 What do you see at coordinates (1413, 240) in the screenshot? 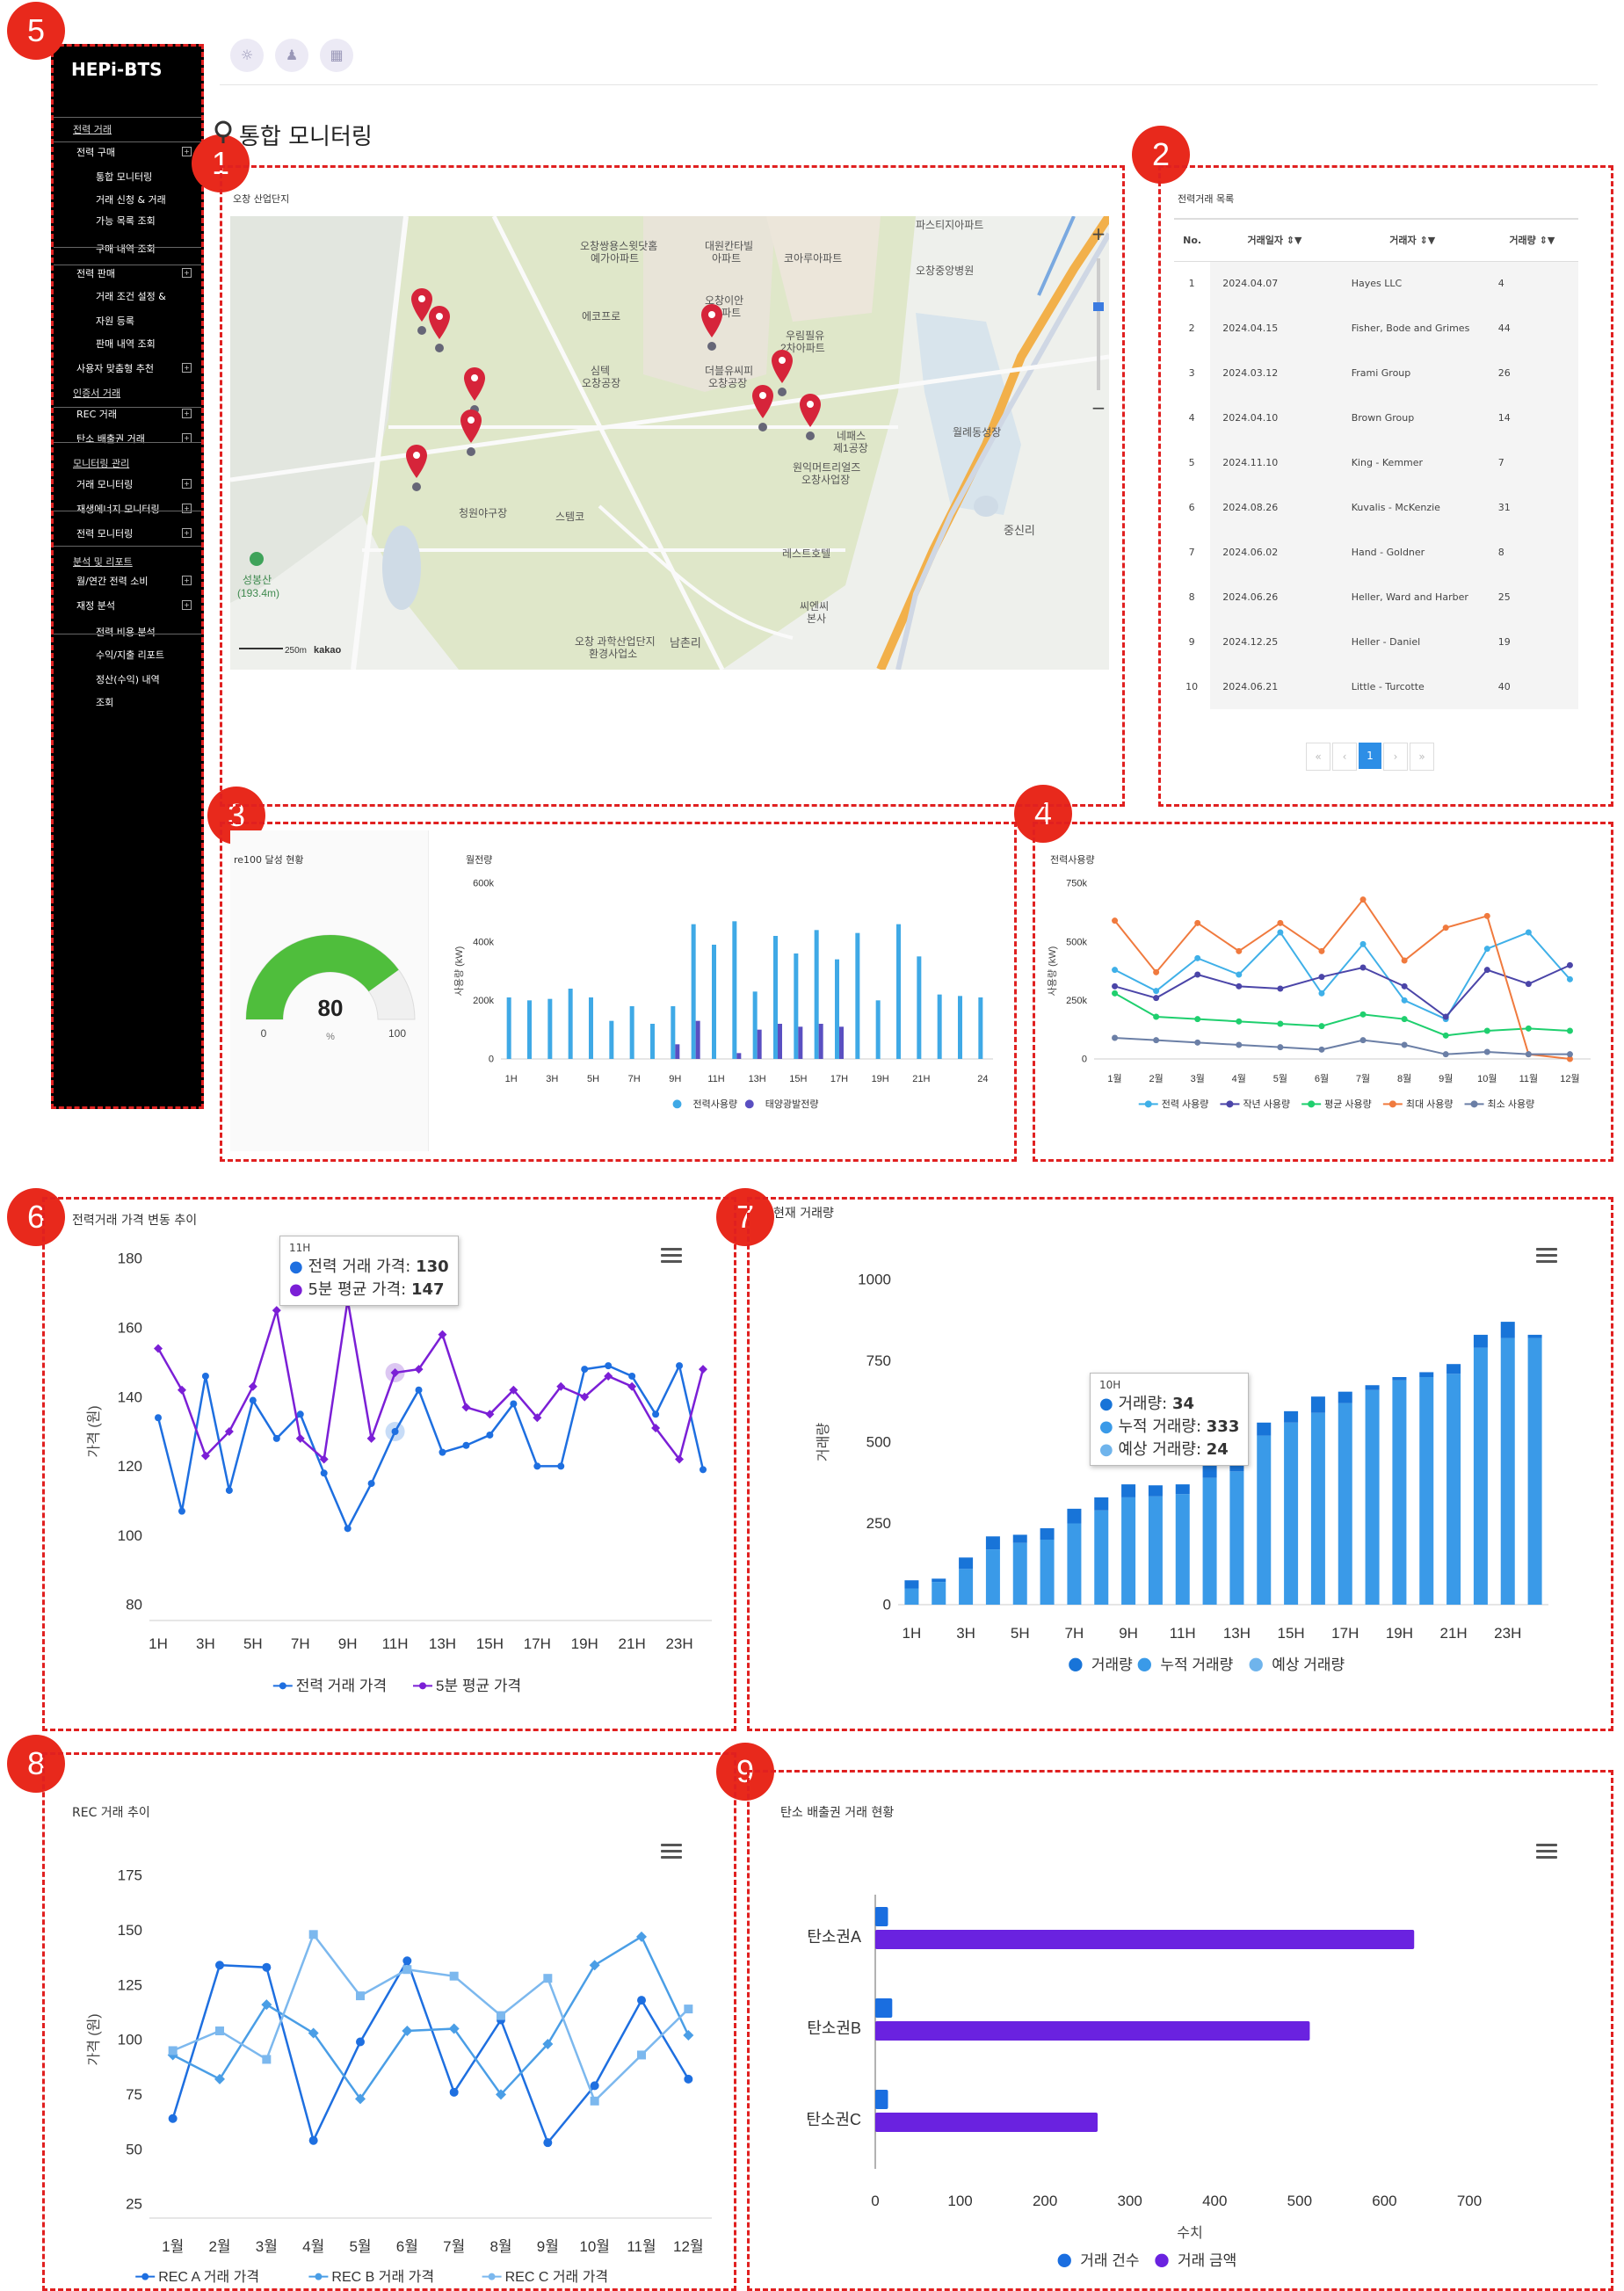
I see `col-trader: 거래자 ⇕▼` at bounding box center [1413, 240].